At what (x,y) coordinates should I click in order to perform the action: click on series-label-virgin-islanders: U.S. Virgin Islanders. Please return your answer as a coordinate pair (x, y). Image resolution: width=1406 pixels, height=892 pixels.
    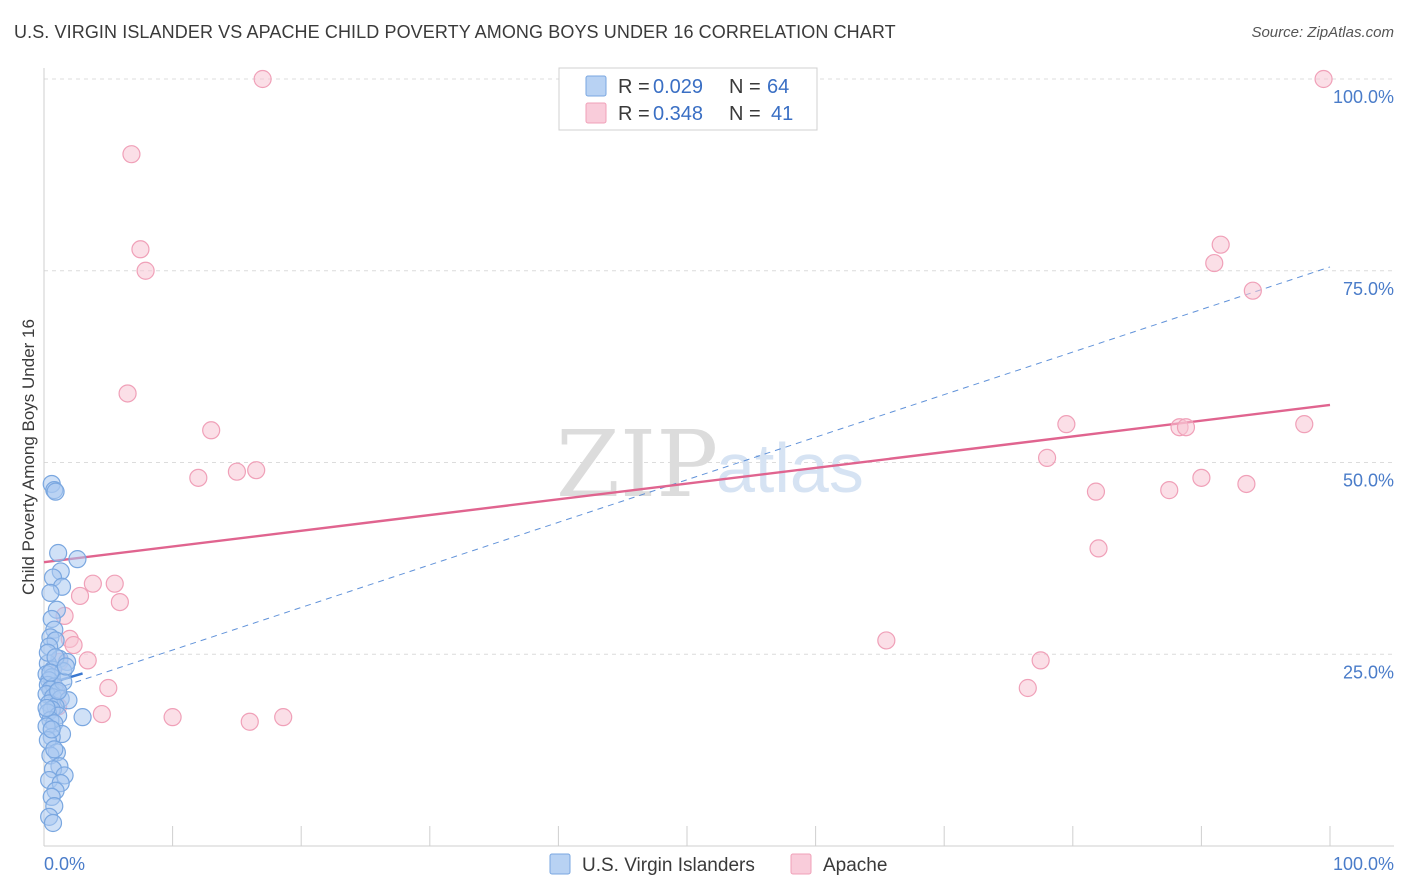
    Looking at the image, I should click on (668, 865).